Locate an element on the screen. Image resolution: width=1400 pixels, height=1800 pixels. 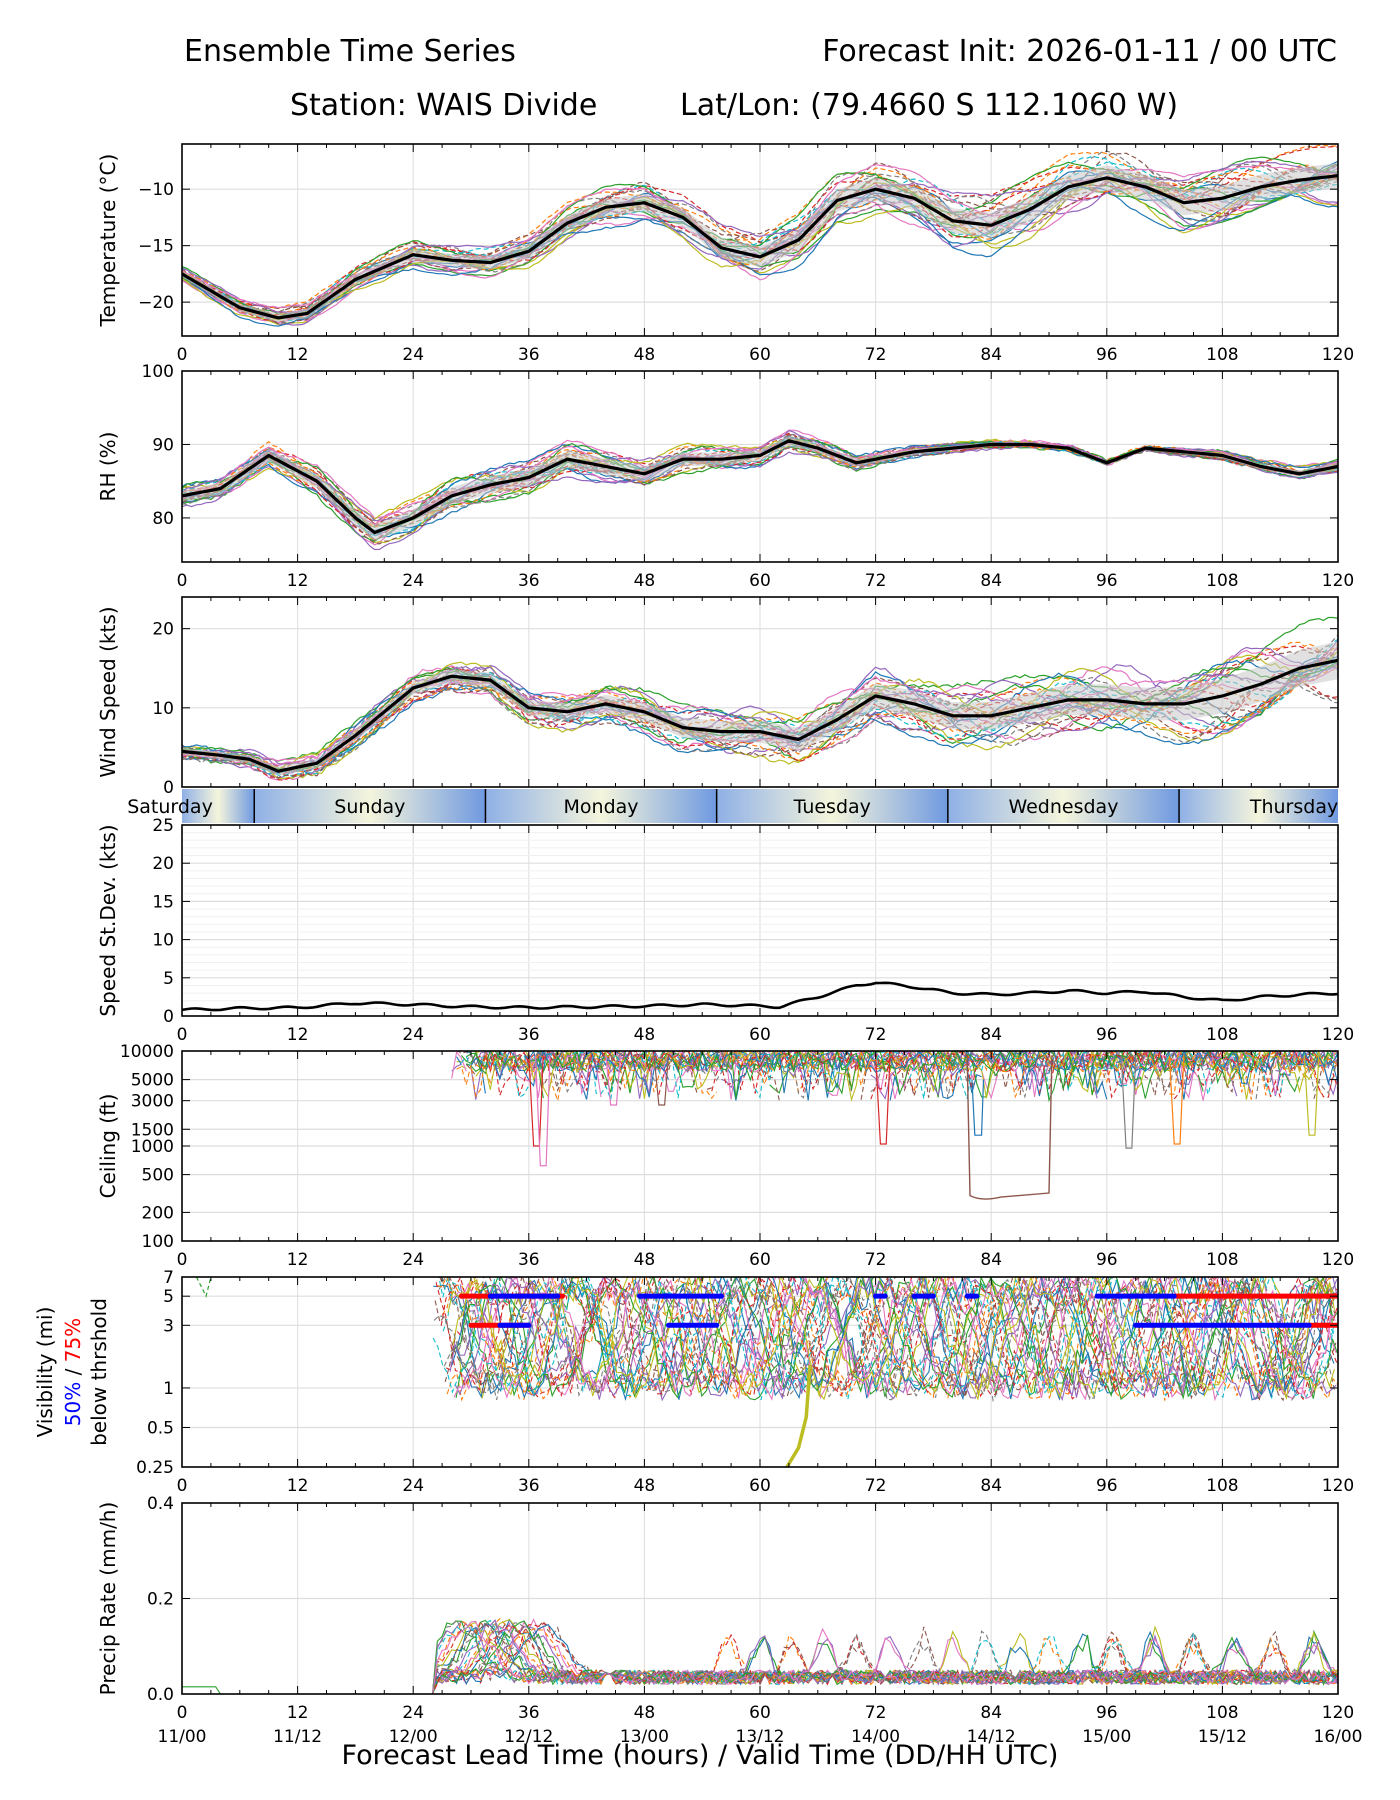
y-tick-label: 1 is located at coordinates (168, 1389).